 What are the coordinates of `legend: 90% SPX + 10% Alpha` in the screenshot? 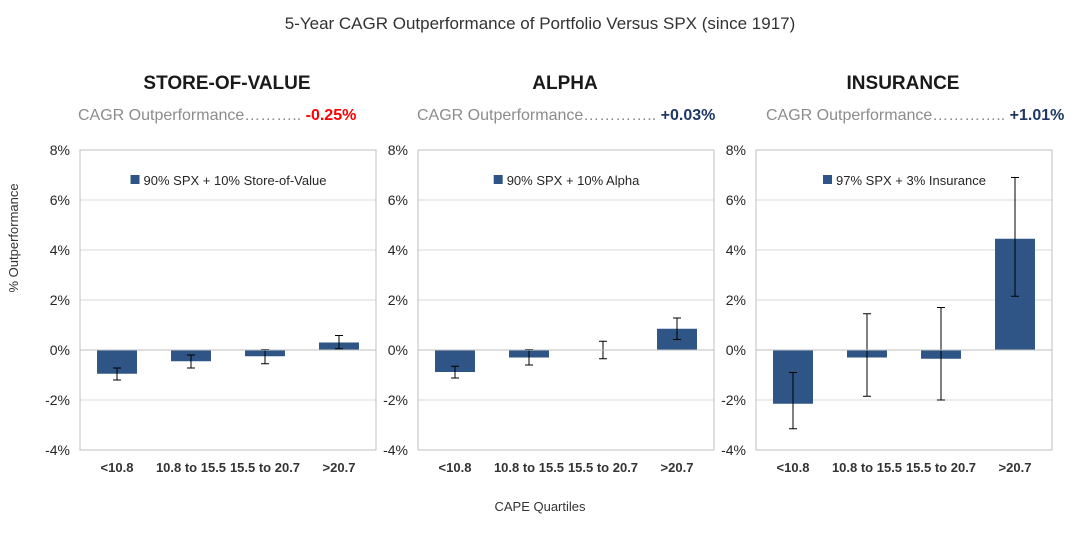 It's located at (566, 180).